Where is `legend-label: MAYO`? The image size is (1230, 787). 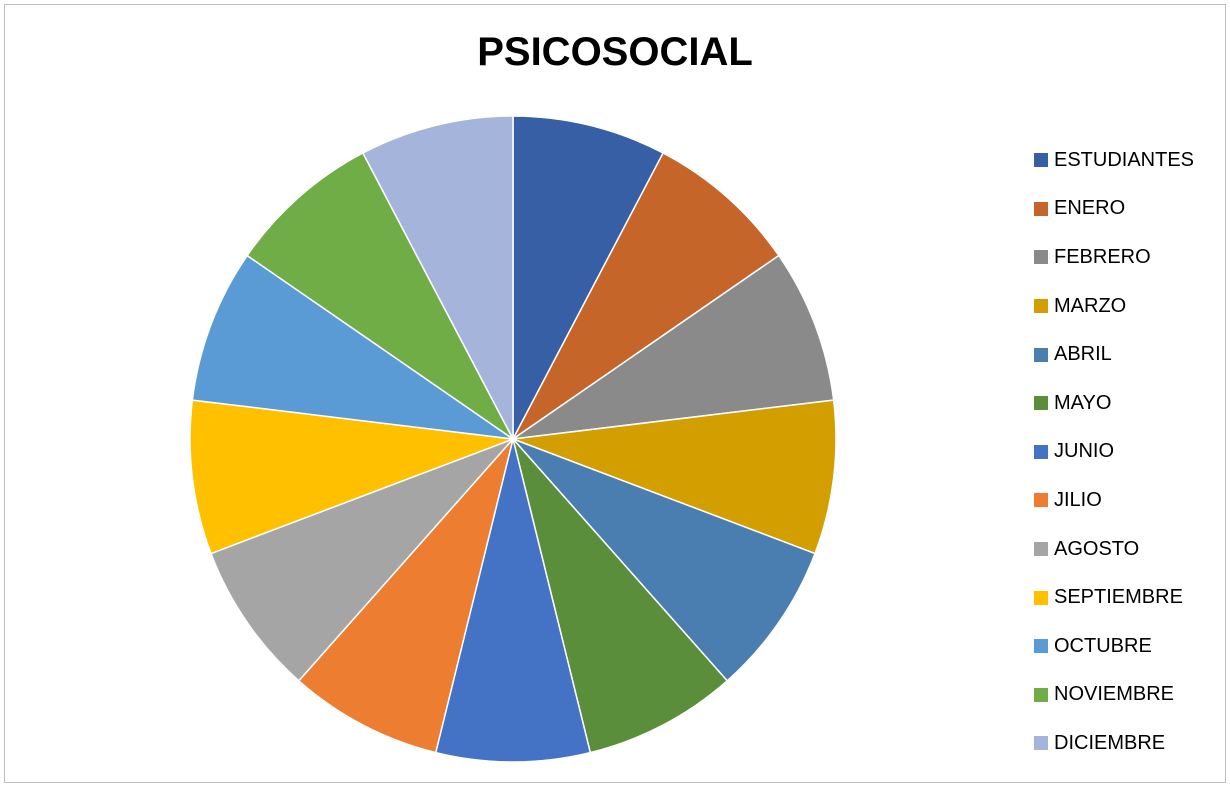 legend-label: MAYO is located at coordinates (1083, 402).